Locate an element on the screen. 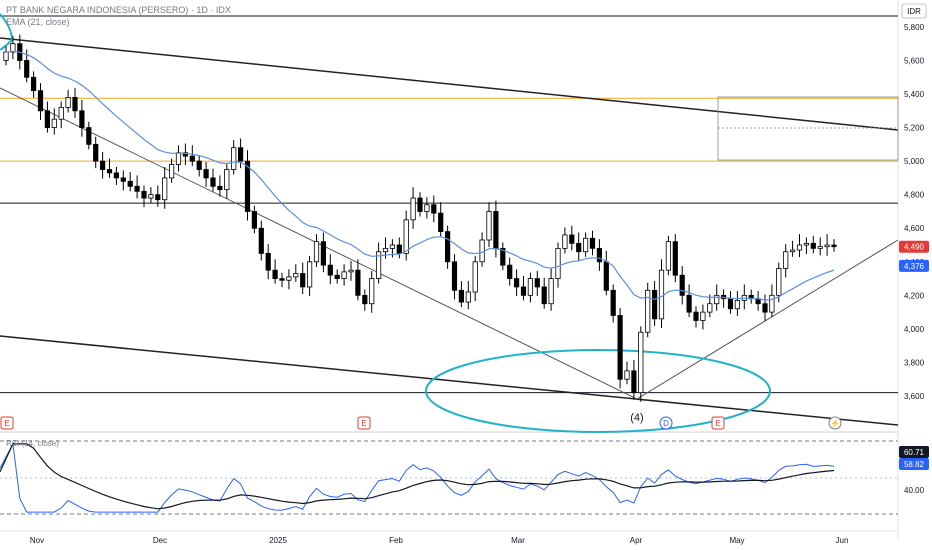  rsi-indicator-label: RSI (14, close) is located at coordinates (32, 443).